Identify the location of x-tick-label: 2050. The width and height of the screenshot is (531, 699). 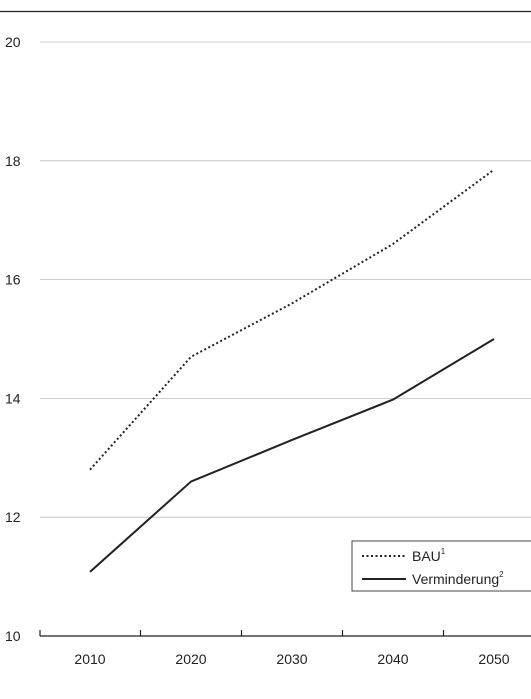
(493, 659).